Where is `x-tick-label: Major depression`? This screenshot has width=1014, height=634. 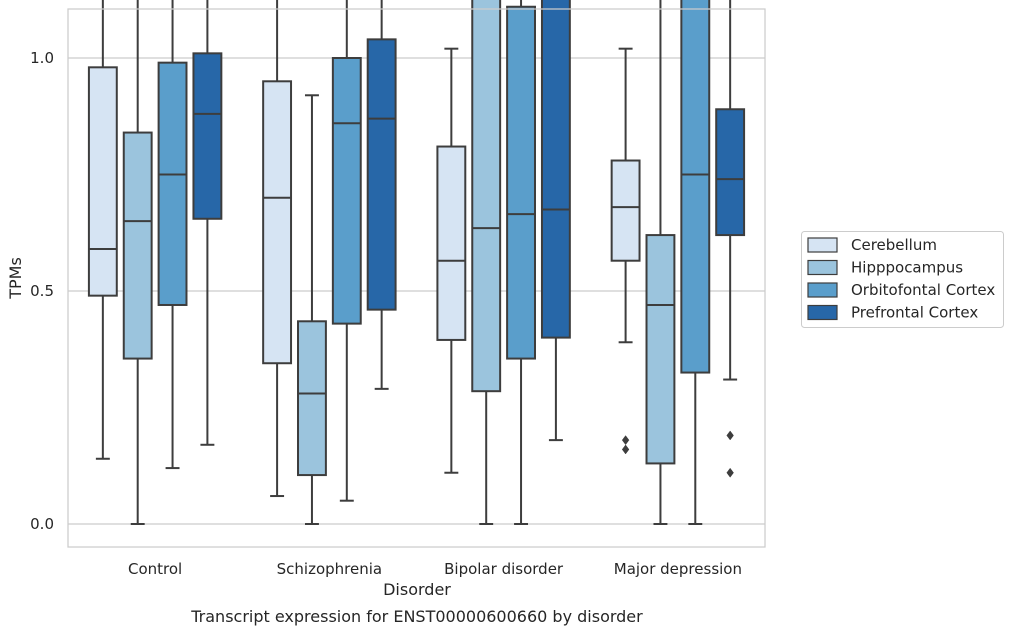
x-tick-label: Major depression is located at coordinates (678, 569).